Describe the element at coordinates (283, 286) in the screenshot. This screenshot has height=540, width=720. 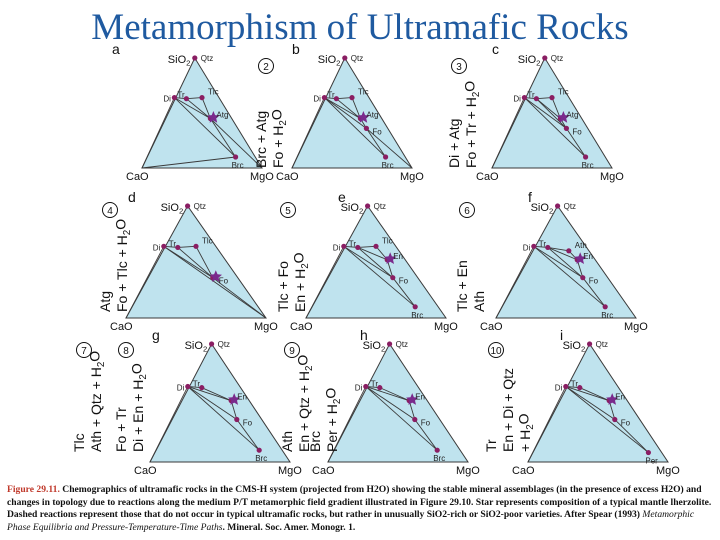
I see `reaction-text: Tlc + Fo` at that location.